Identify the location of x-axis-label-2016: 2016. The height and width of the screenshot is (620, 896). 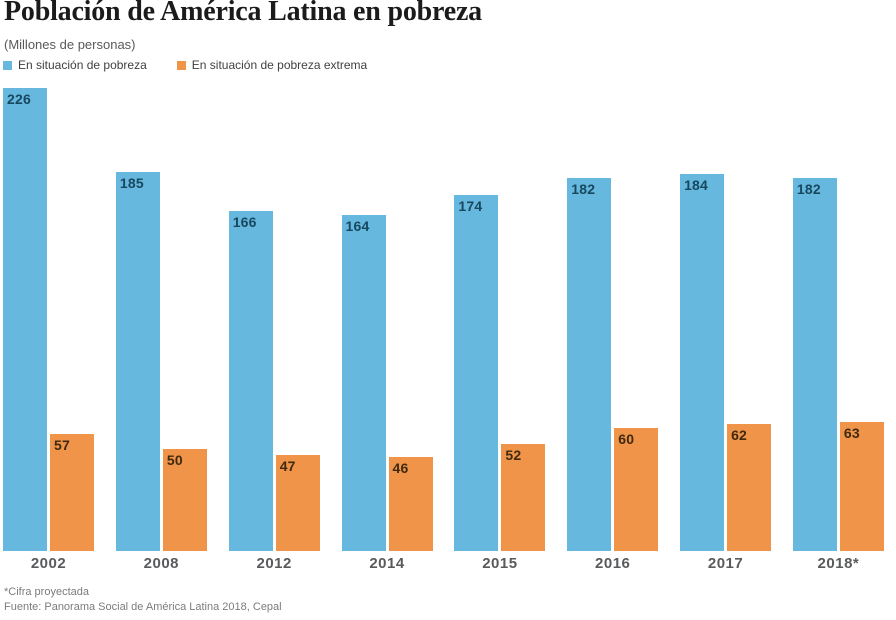
(613, 563).